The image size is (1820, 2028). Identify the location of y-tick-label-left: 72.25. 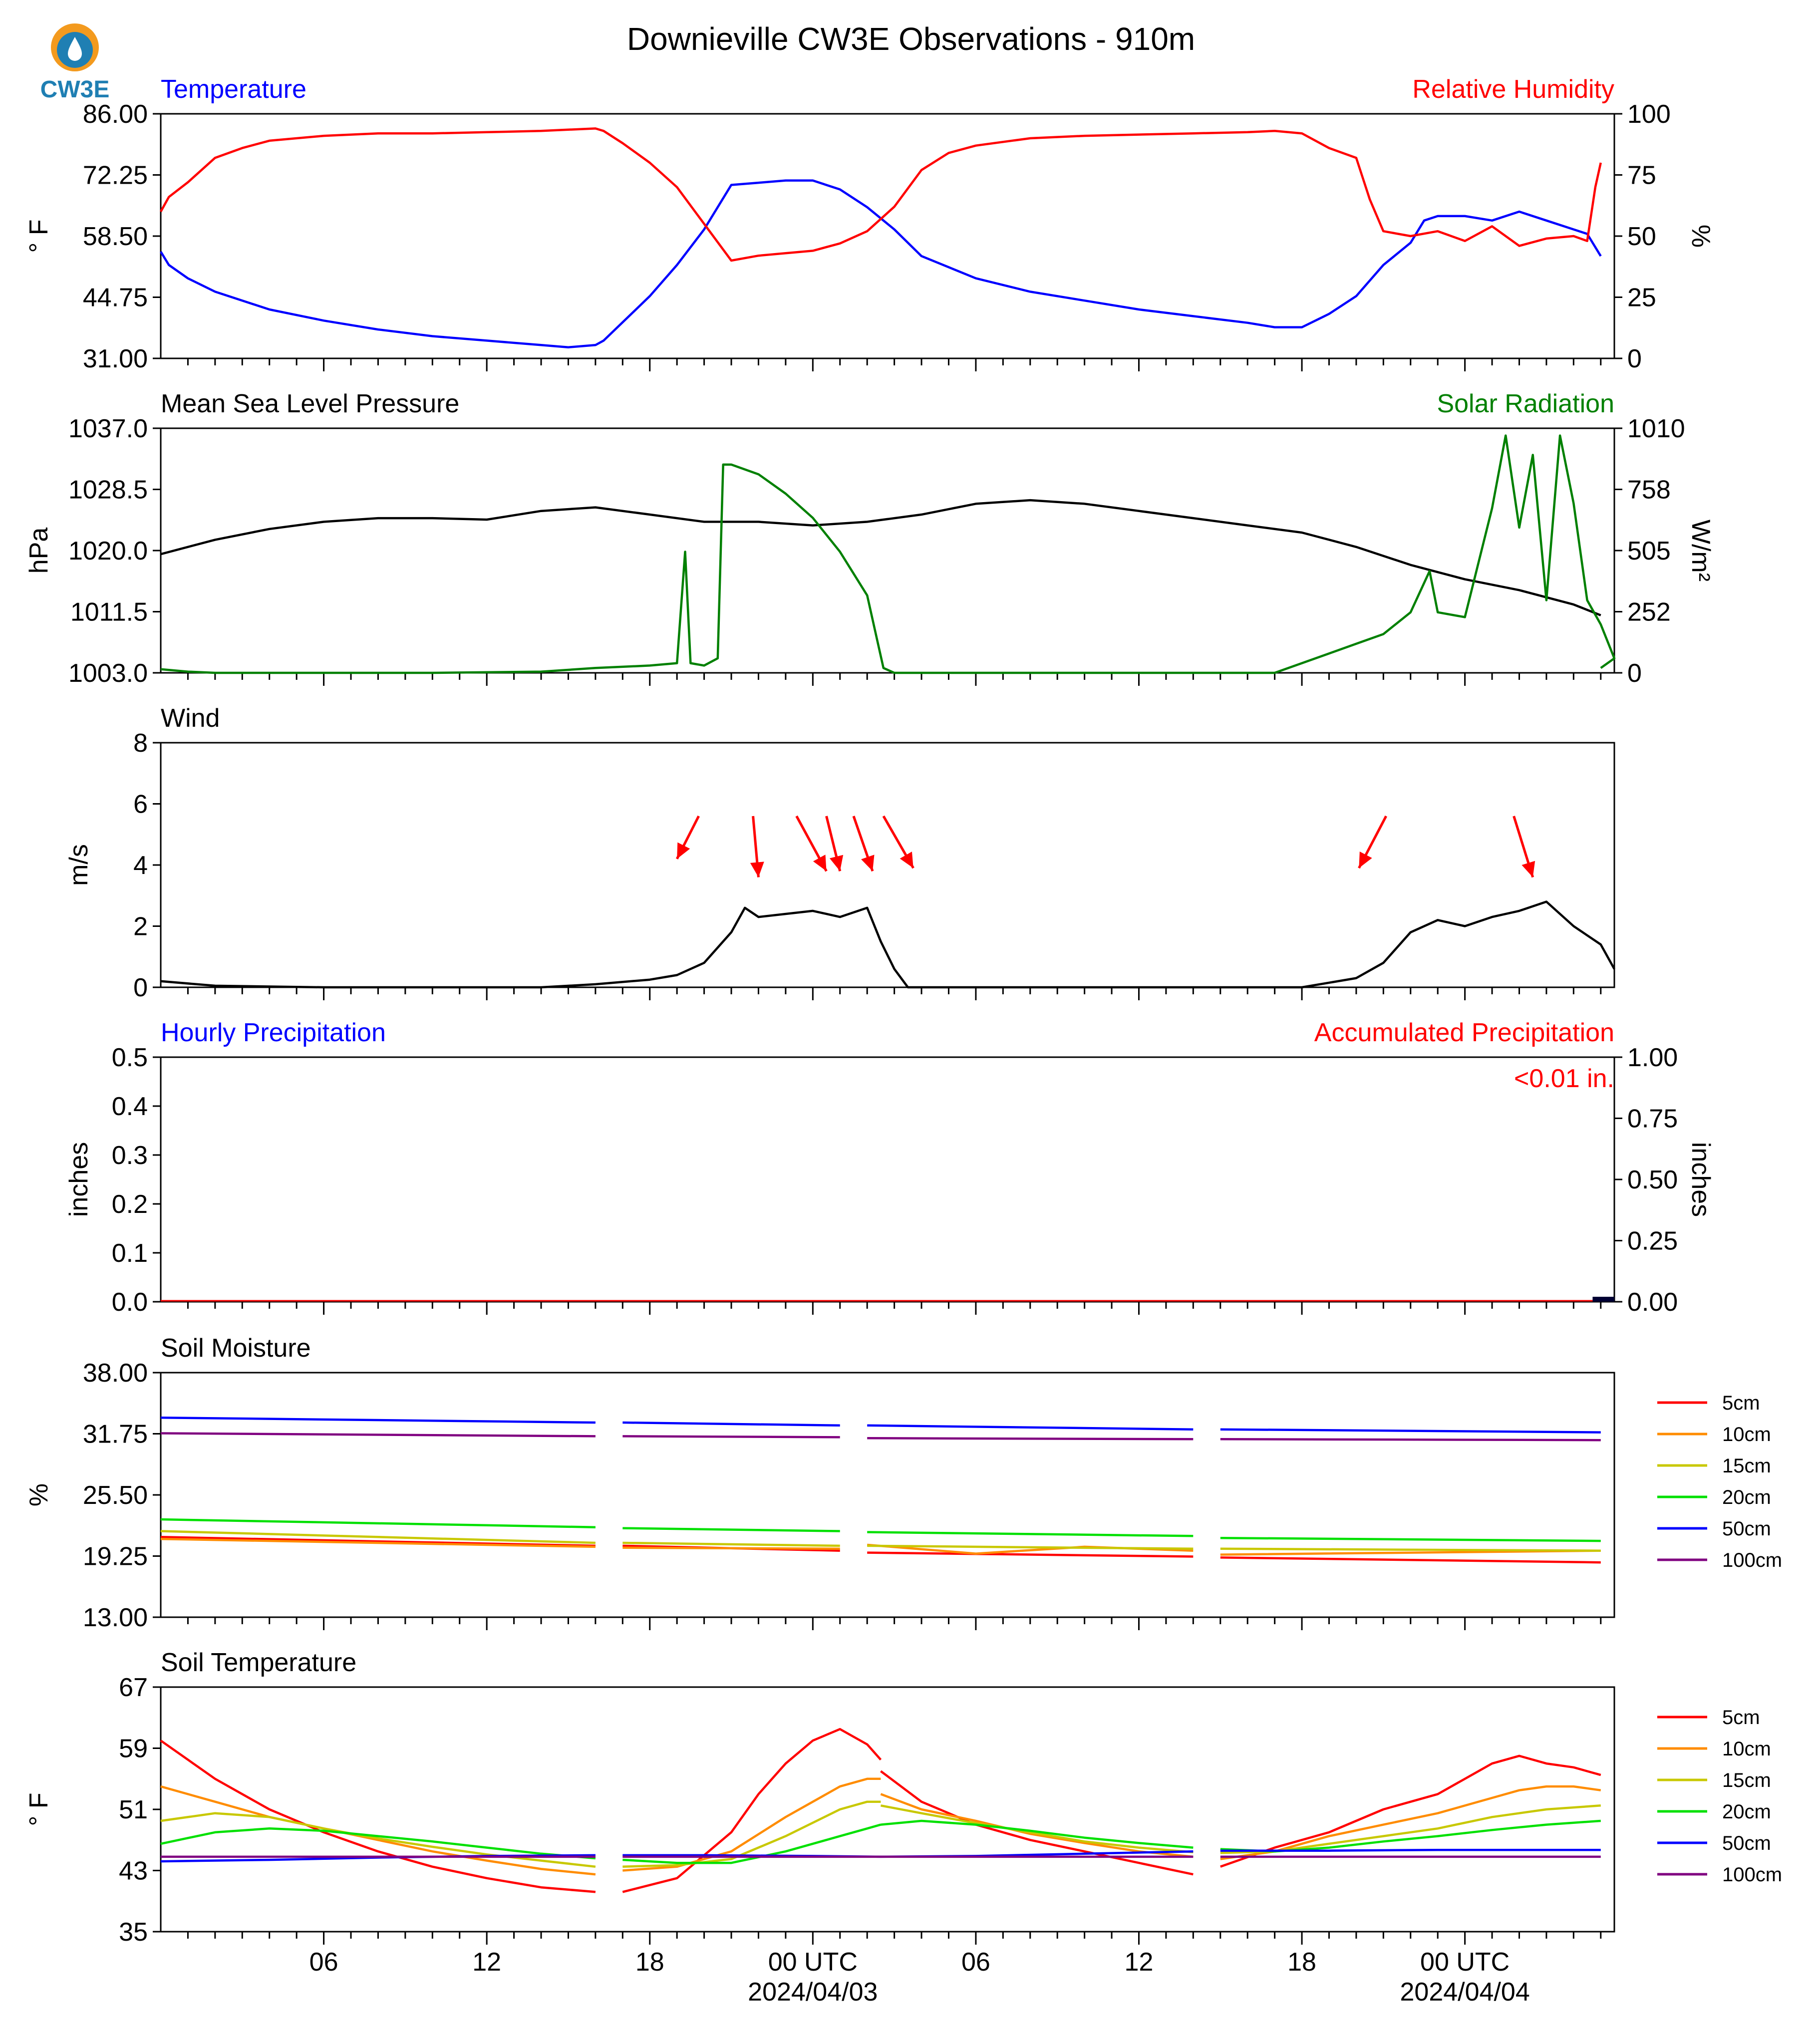
(115, 175).